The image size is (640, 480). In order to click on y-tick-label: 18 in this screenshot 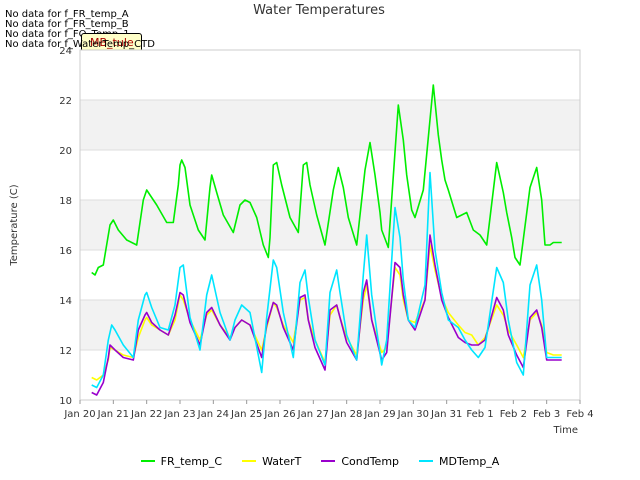, I will do `click(65, 201)`.